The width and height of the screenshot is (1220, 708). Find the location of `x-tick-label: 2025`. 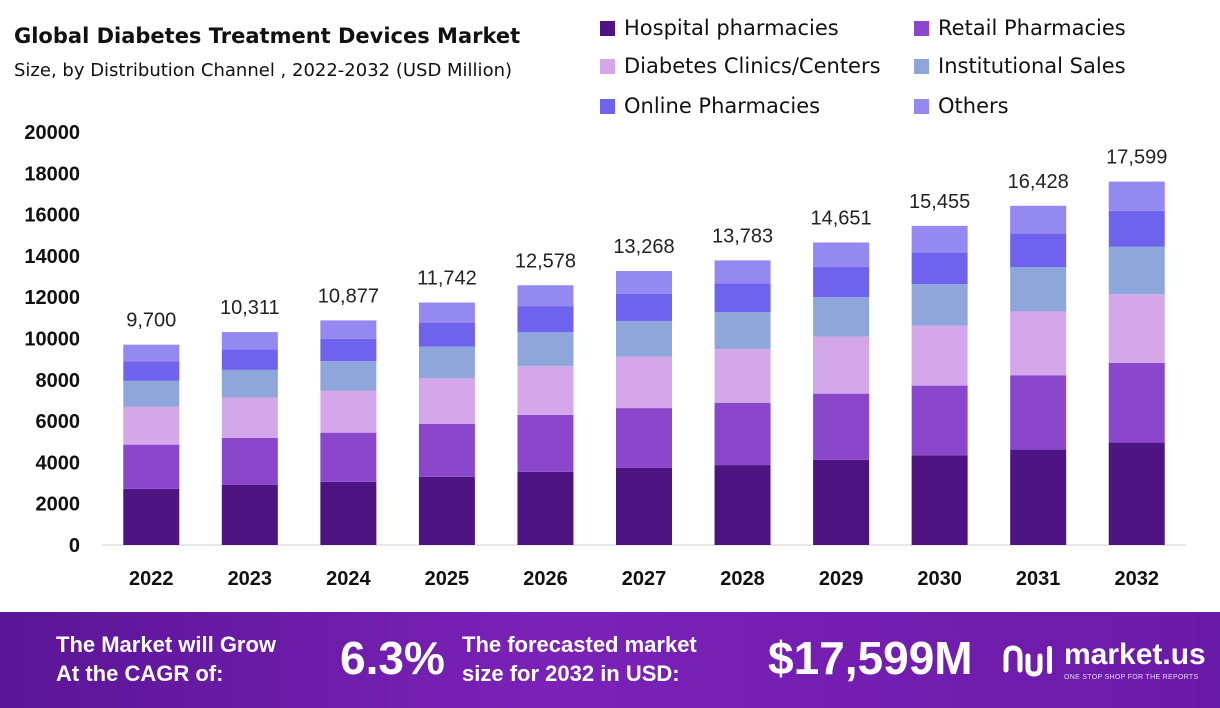

x-tick-label: 2025 is located at coordinates (447, 579).